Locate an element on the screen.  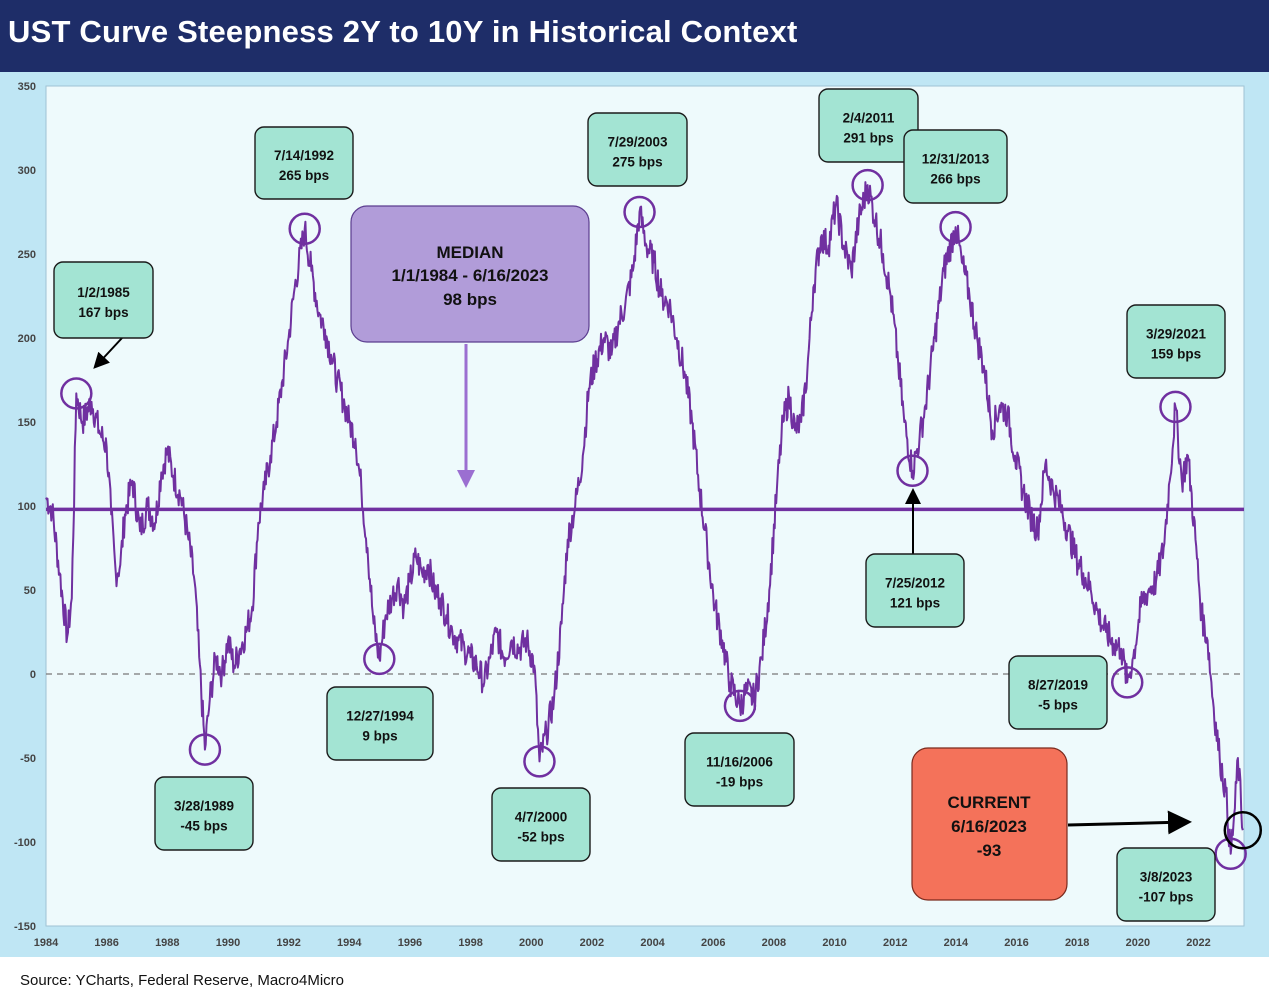
median-range: 1/1/1984 - 6/16/2023 is located at coordinates (470, 275).